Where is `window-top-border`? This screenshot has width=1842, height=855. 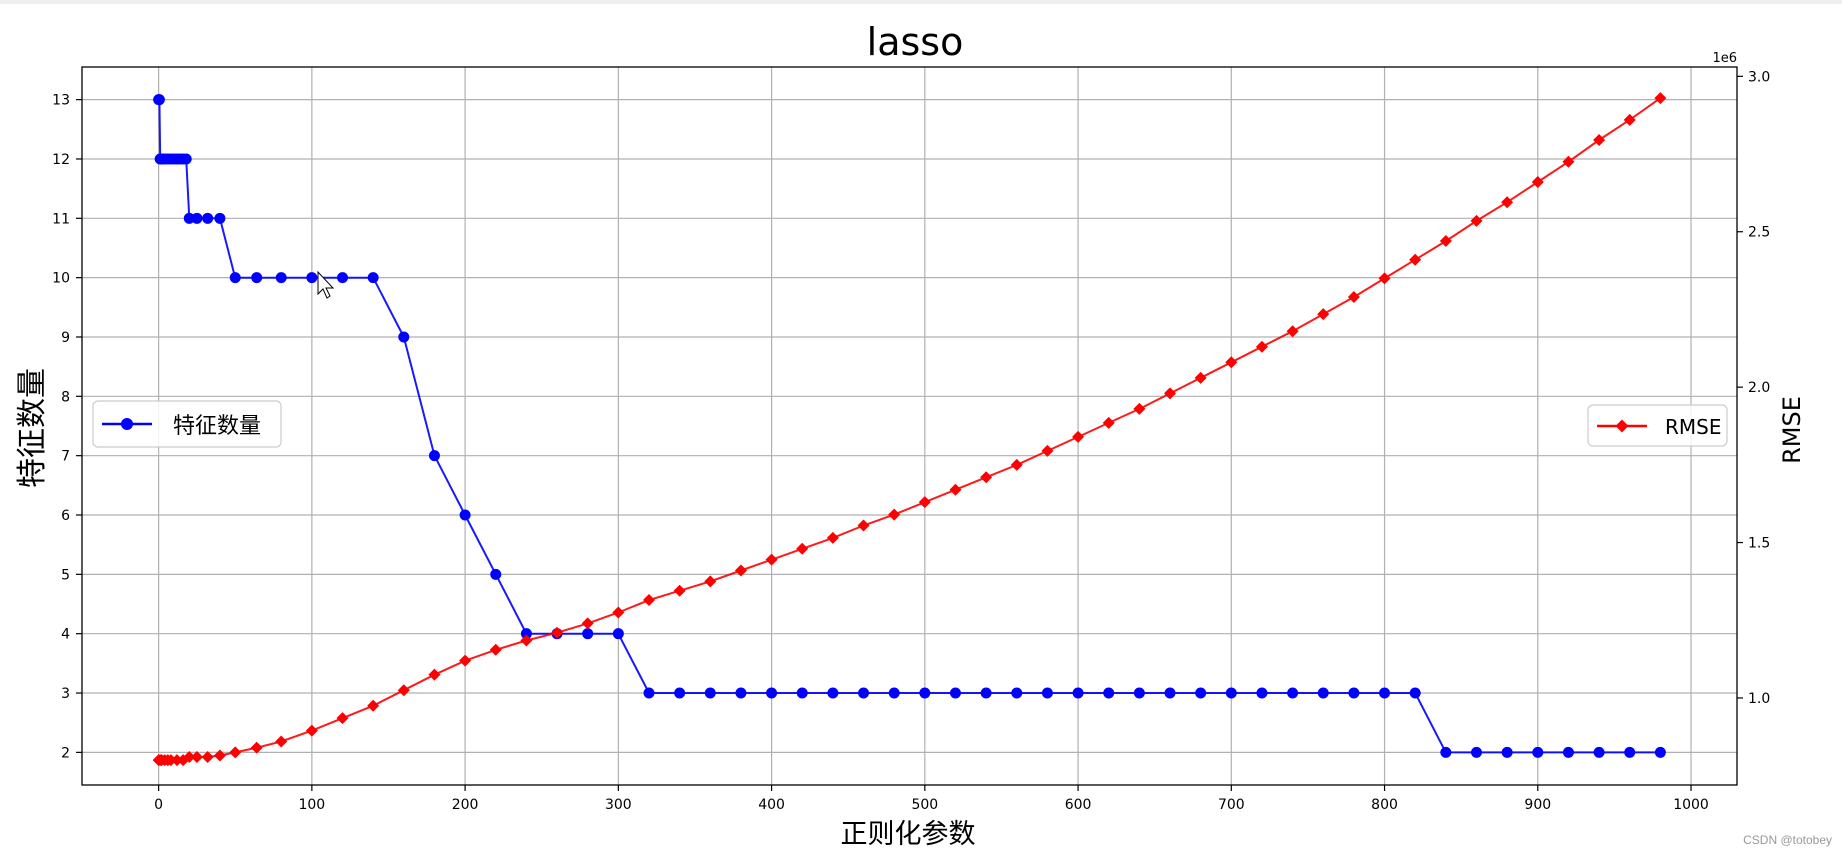
window-top-border is located at coordinates (921, 2).